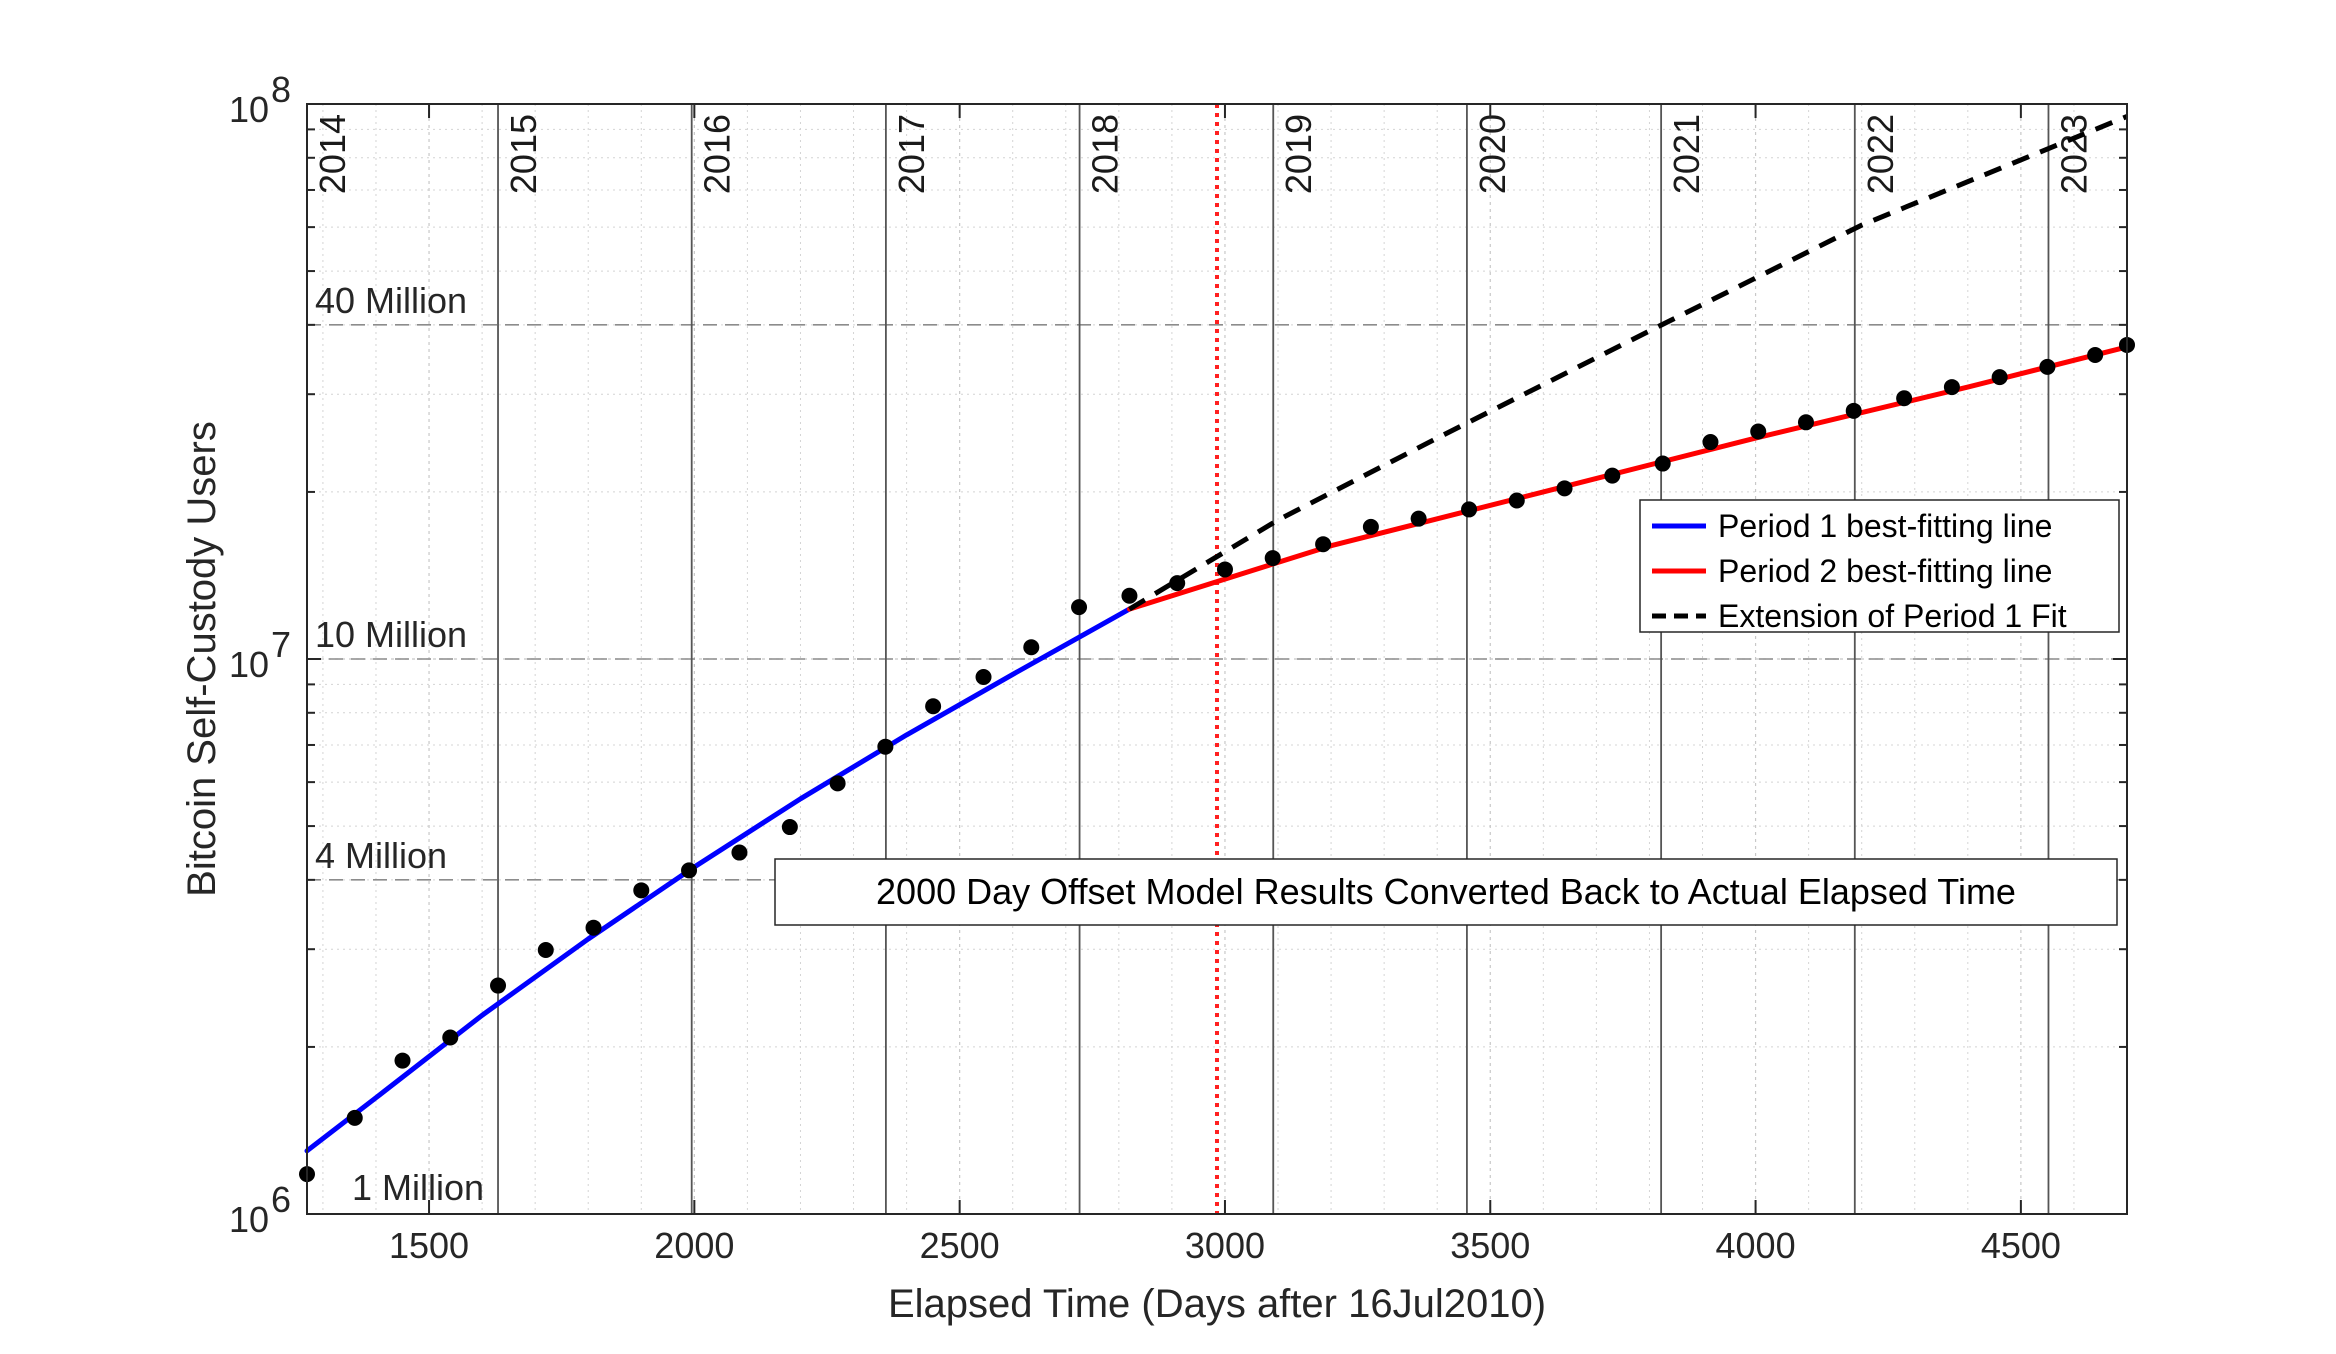 This screenshot has height=1354, width=2336. What do you see at coordinates (418, 1187) in the screenshot?
I see `reference-label: 1 Million` at bounding box center [418, 1187].